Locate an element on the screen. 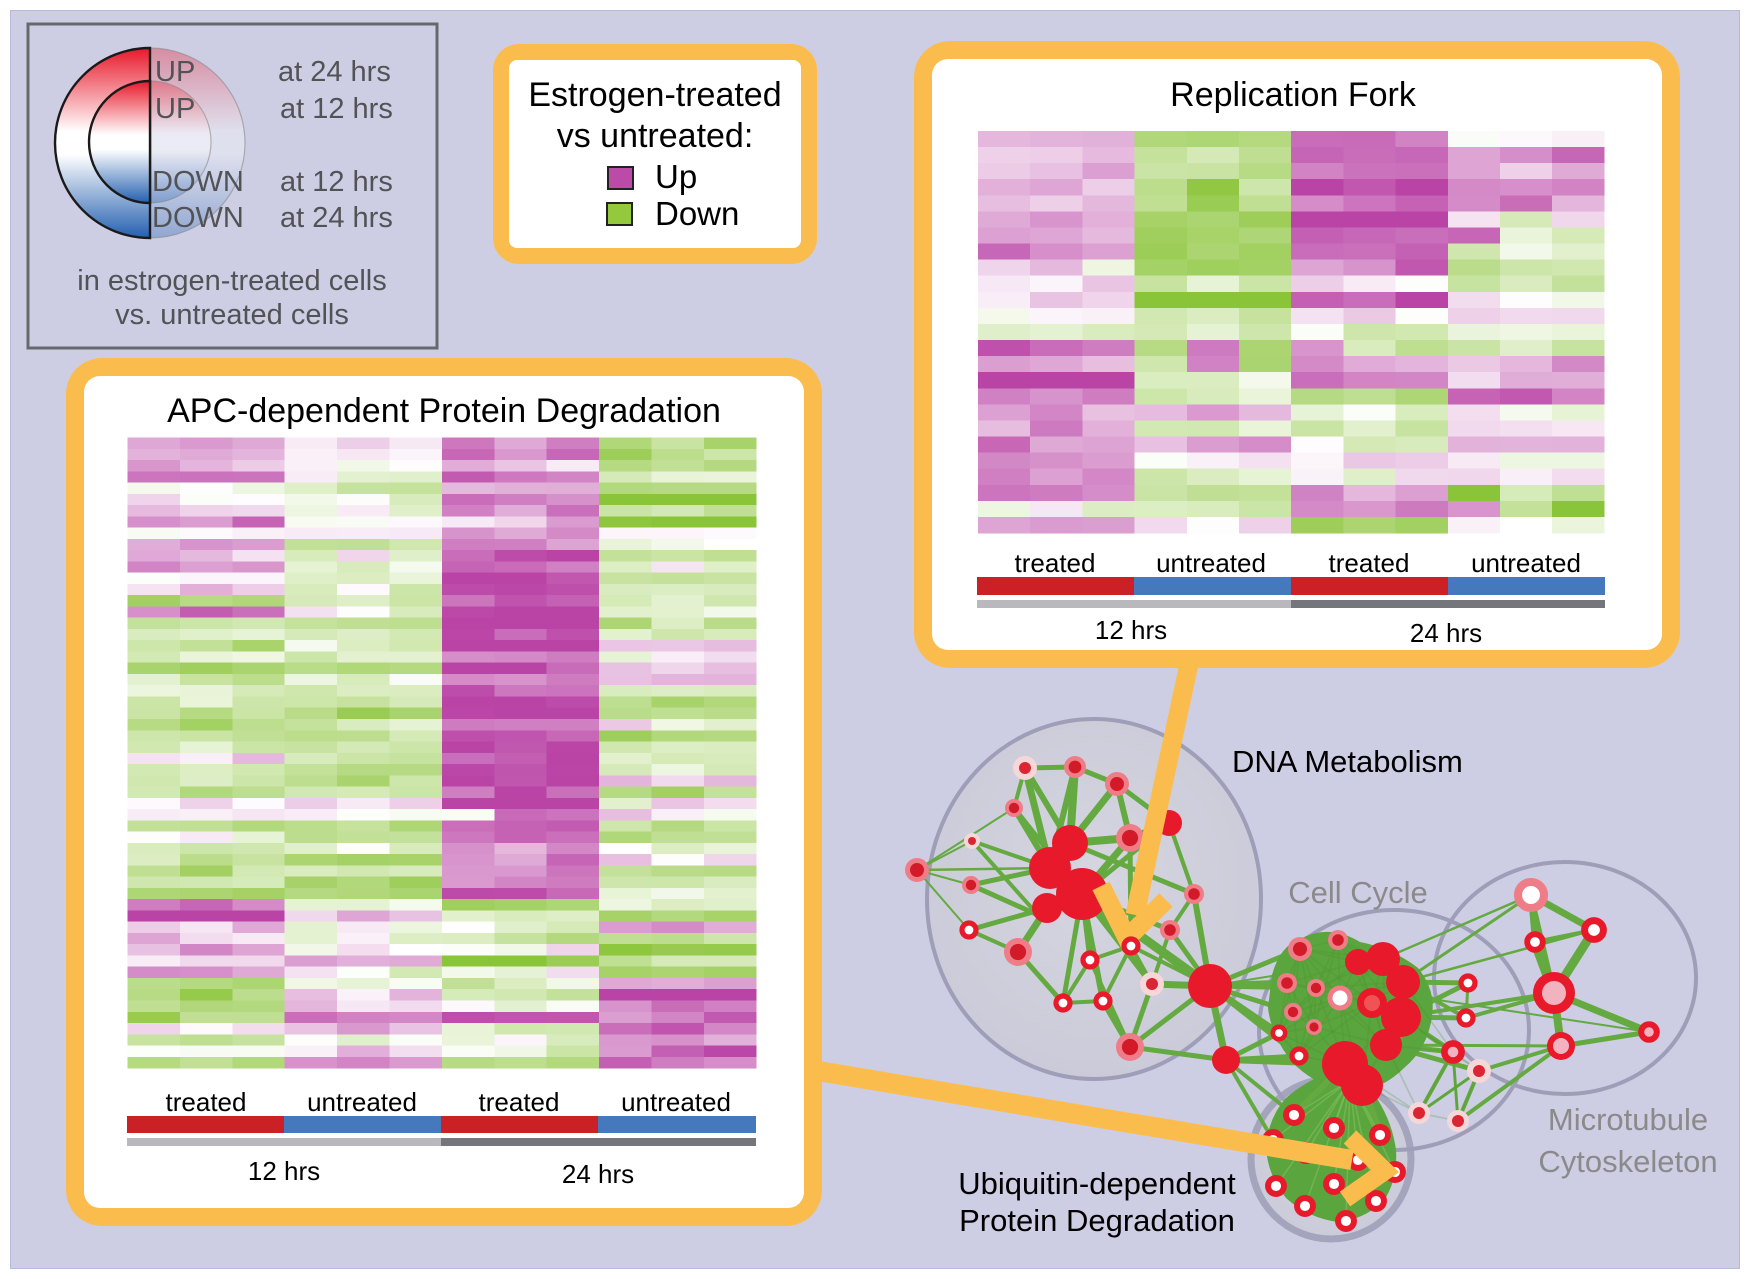 Image resolution: width=1750 pixels, height=1279 pixels. svg-text: Up is located at coordinates (676, 176).